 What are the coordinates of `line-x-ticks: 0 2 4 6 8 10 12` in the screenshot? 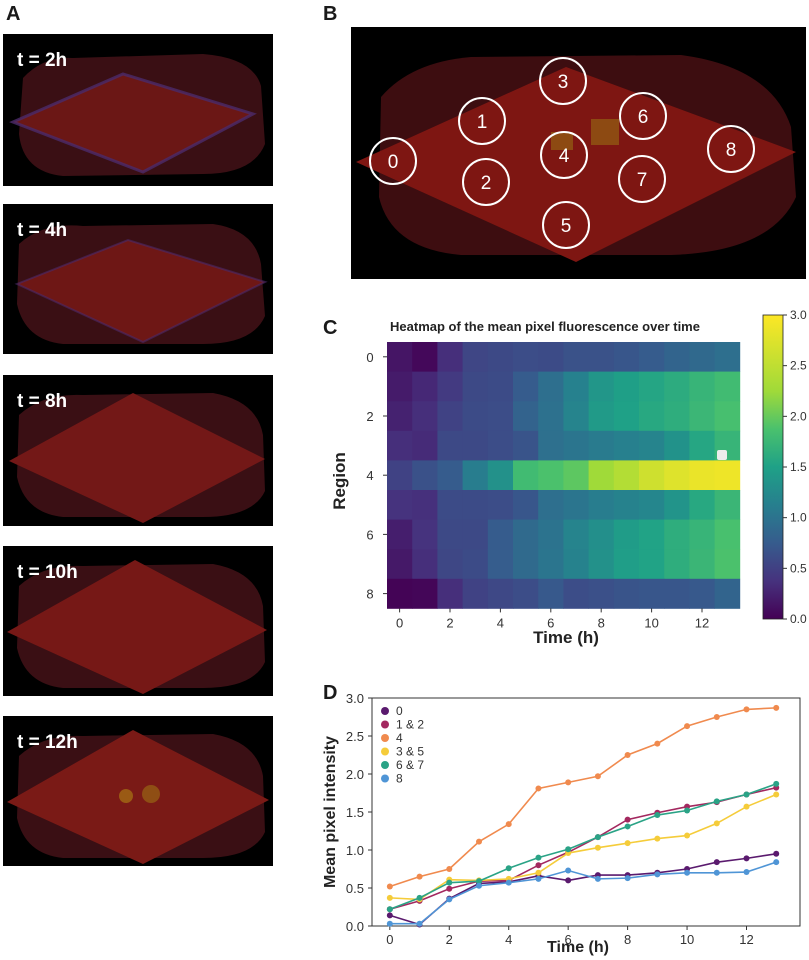 It's located at (570, 936).